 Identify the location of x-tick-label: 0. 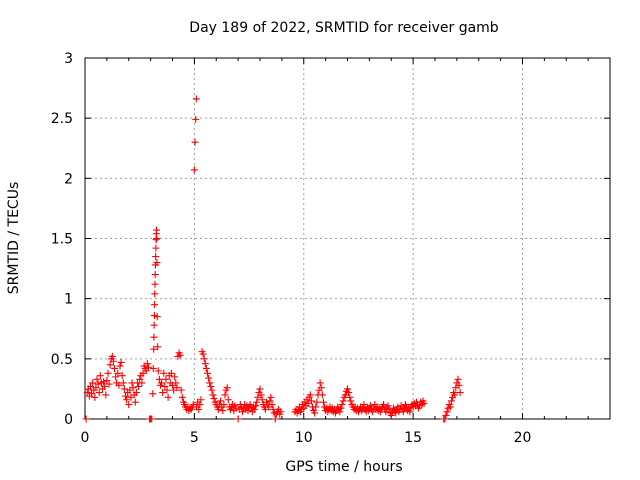
(85, 438).